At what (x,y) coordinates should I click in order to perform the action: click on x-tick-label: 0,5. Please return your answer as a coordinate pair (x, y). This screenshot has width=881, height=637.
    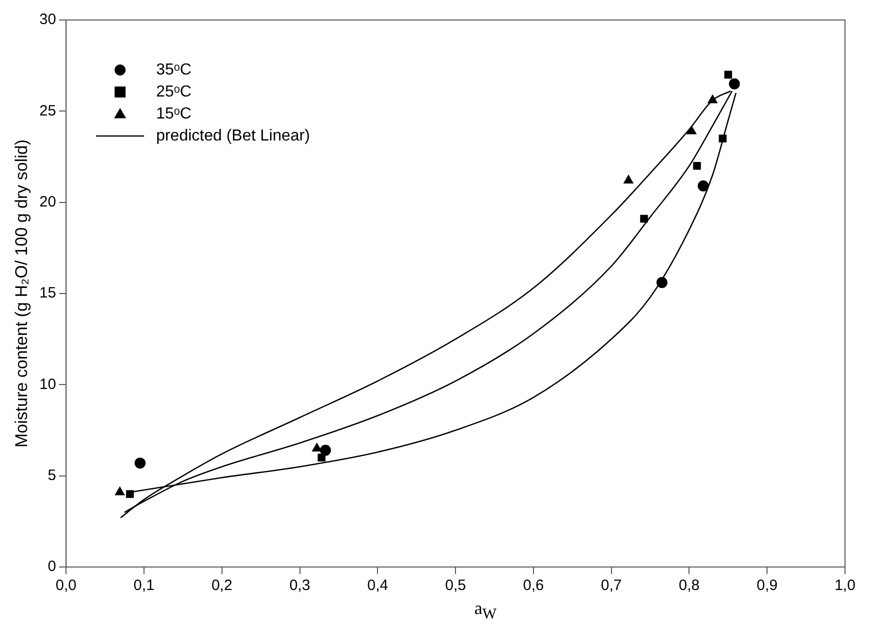
    Looking at the image, I should click on (455, 585).